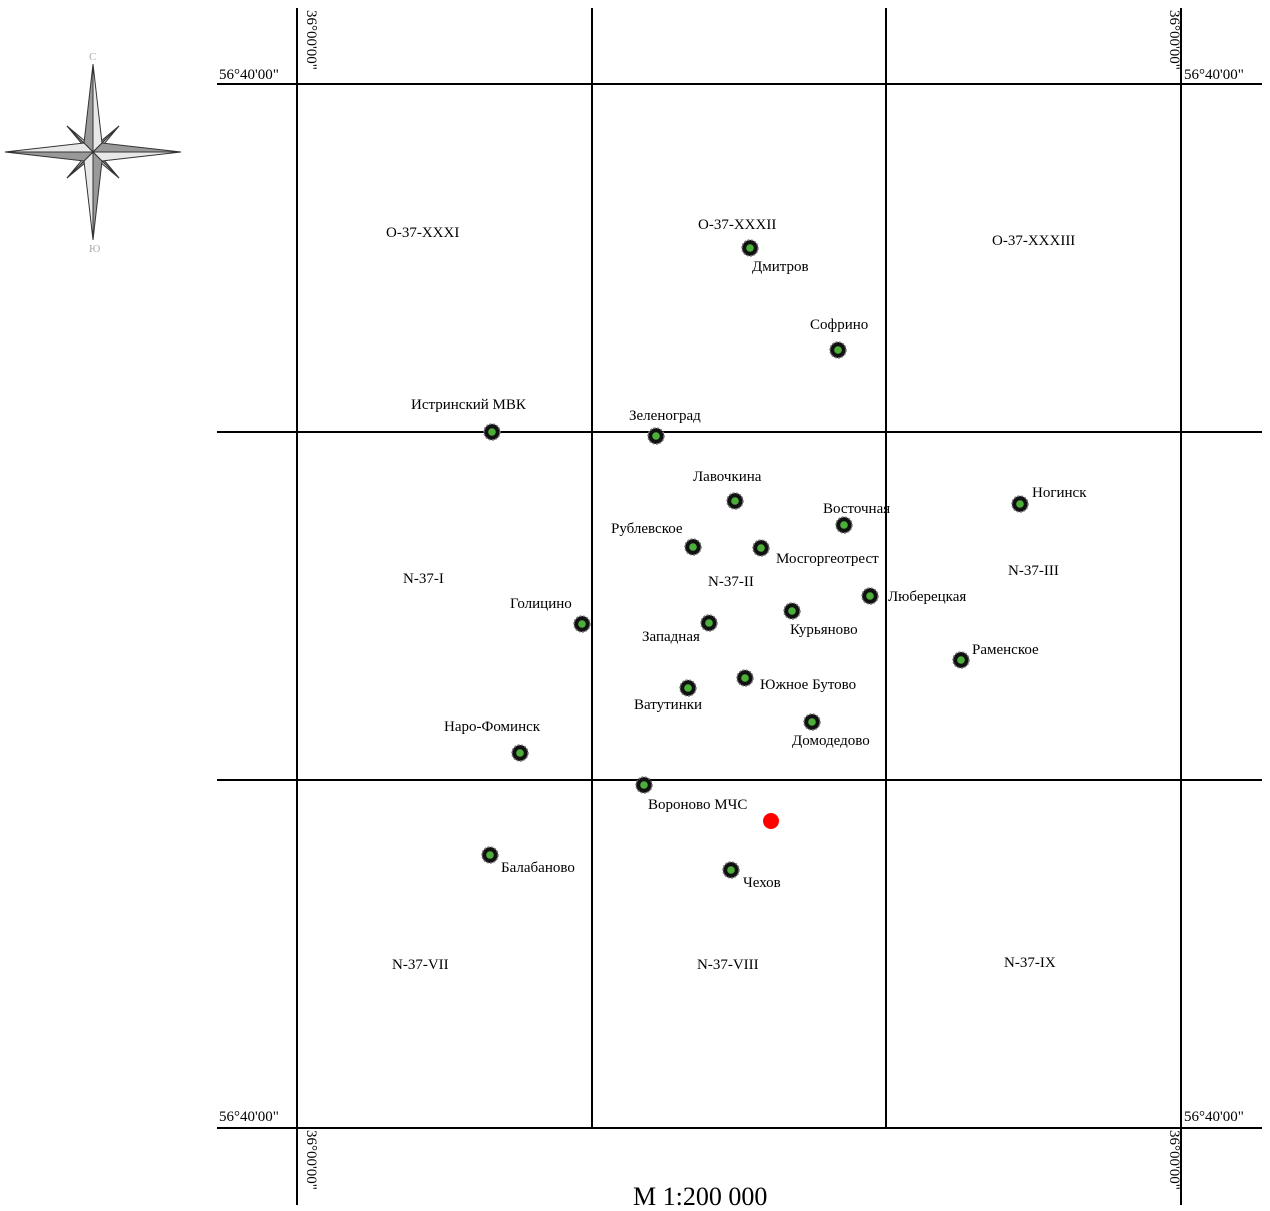 The image size is (1270, 1211). Describe the element at coordinates (1059, 493) in the screenshot. I see `station-label-noginsk: Ногинск` at that location.